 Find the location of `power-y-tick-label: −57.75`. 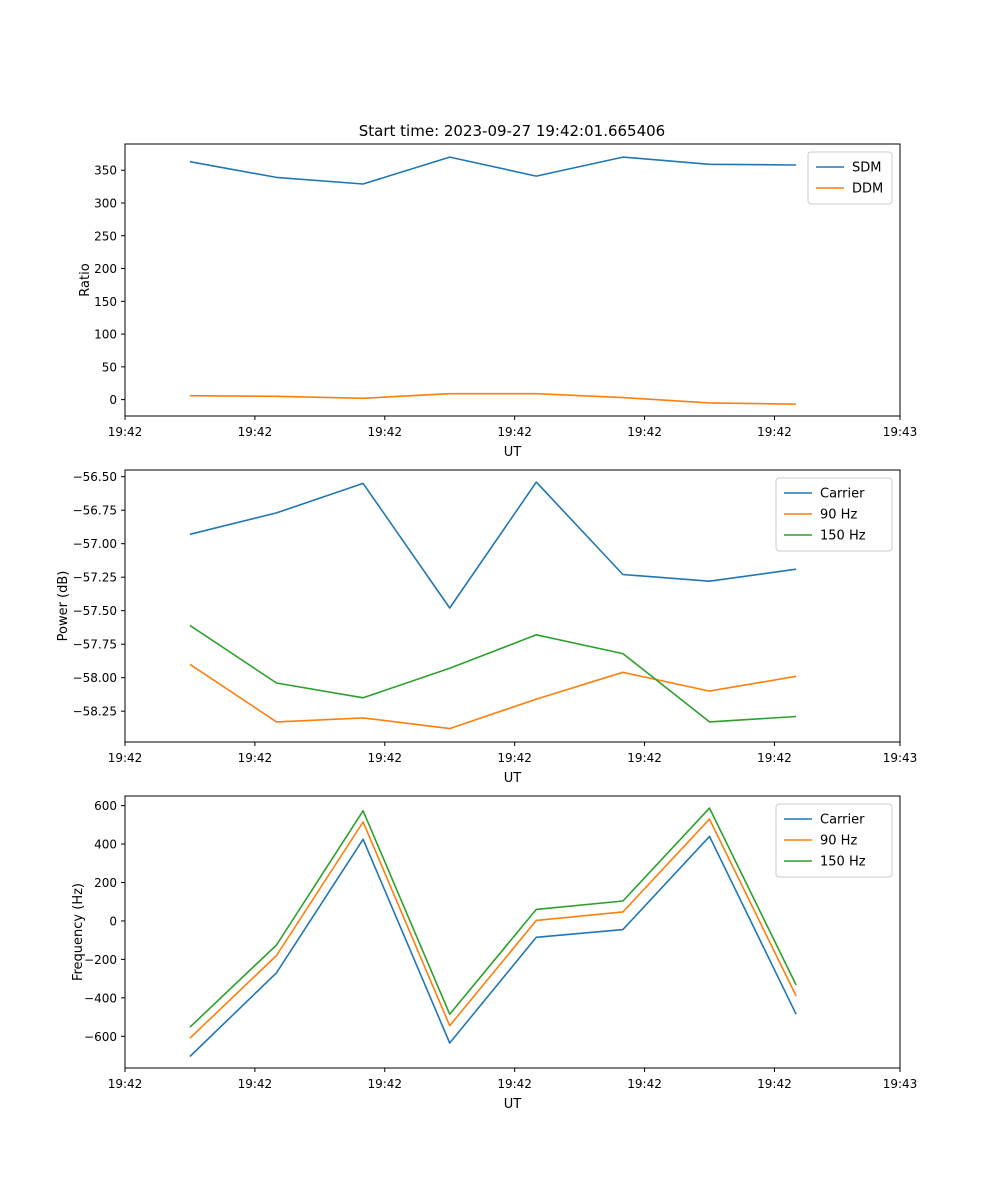

power-y-tick-label: −57.75 is located at coordinates (95, 645).